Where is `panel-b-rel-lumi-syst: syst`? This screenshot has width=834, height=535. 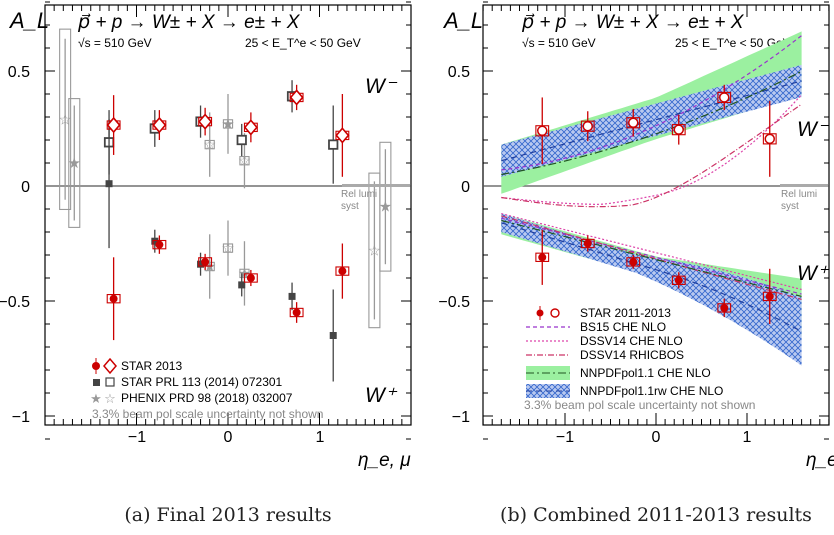
panel-b-rel-lumi-syst: syst is located at coordinates (790, 206).